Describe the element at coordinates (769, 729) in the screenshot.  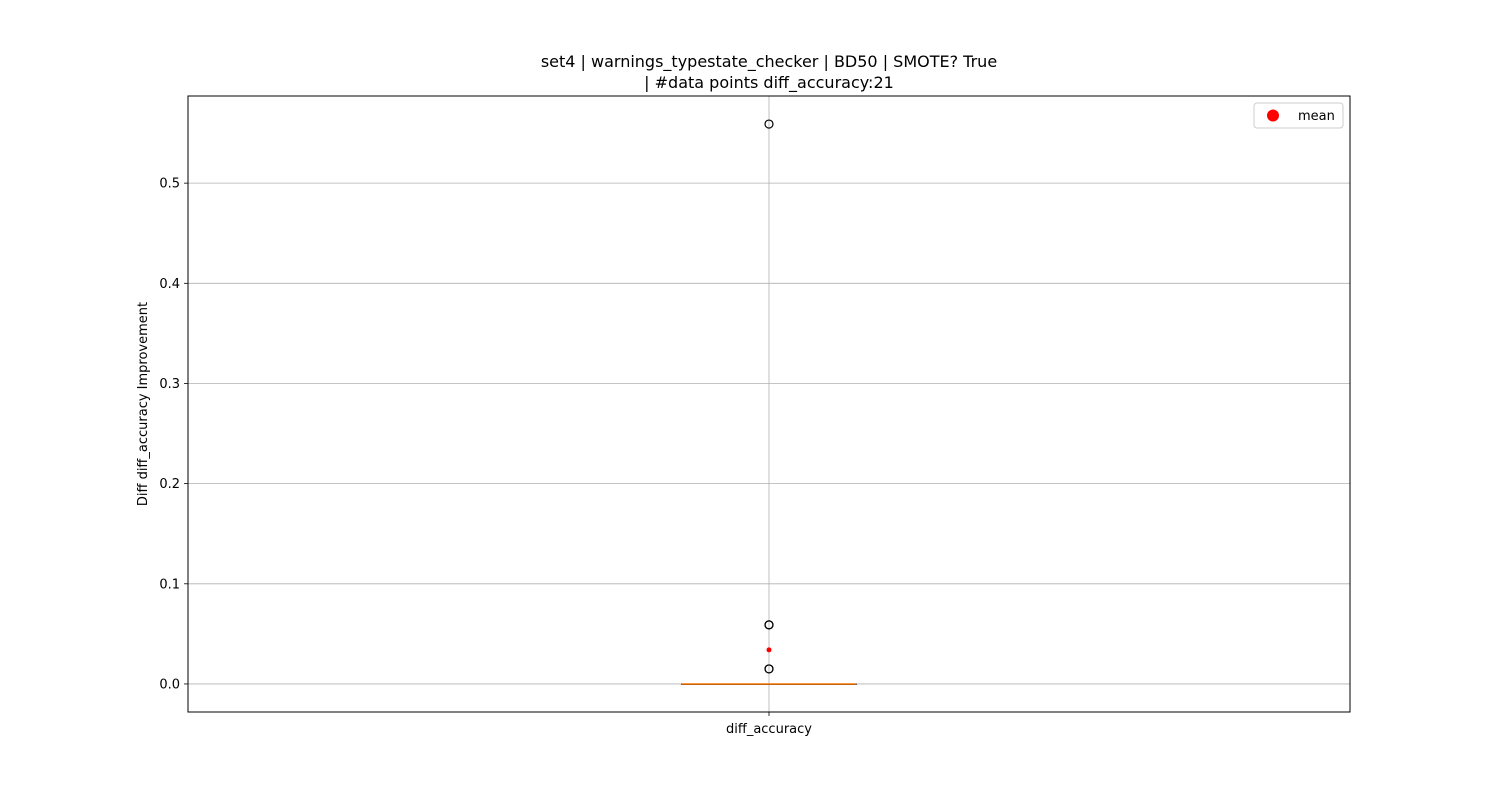
I see `x-tick-label: diff_accuracy` at that location.